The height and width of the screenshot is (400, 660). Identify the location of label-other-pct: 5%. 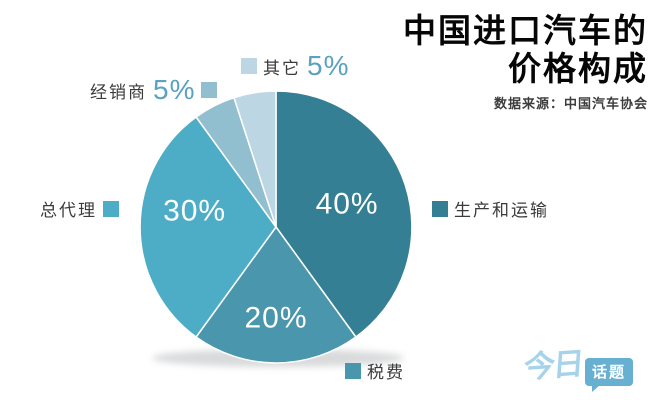
(328, 65).